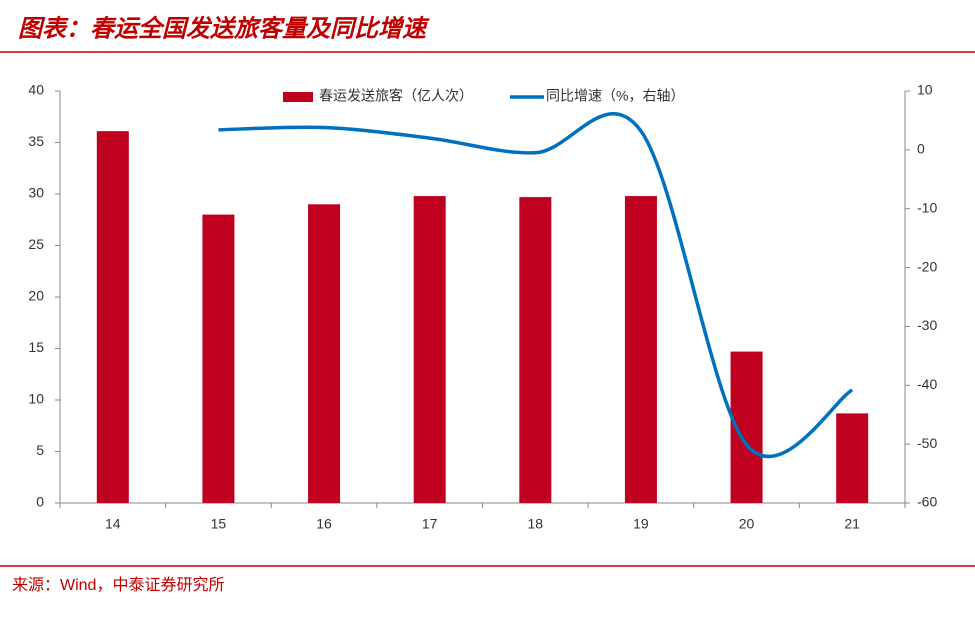 The width and height of the screenshot is (975, 620). Describe the element at coordinates (36, 244) in the screenshot. I see `y-tick-label: 25` at that location.